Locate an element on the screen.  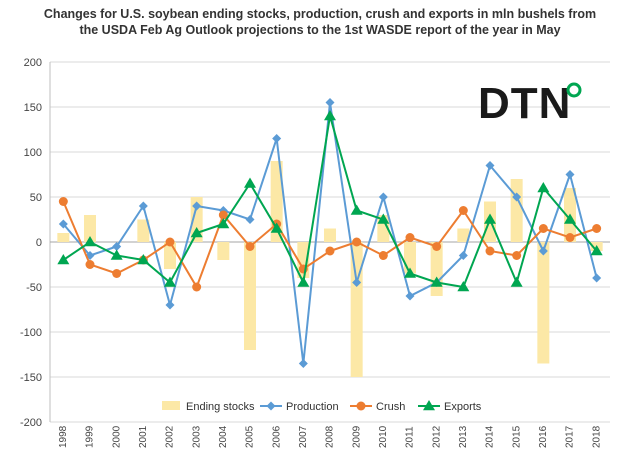
x-tick-label: 2001 is located at coordinates (143, 436).